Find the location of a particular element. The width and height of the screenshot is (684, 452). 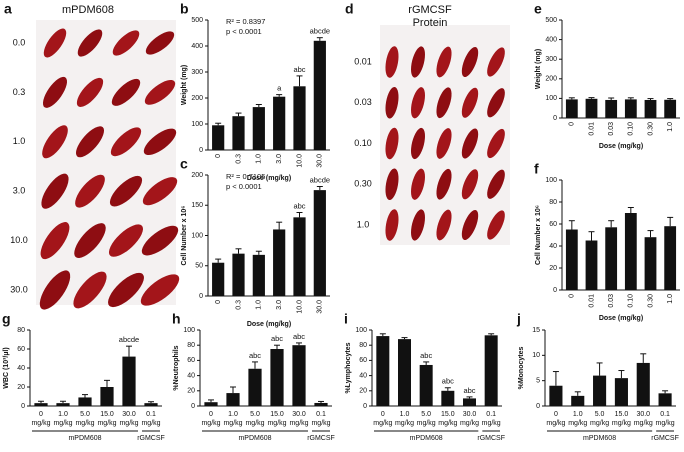

dose-label: 0.3 is located at coordinates (19, 92).